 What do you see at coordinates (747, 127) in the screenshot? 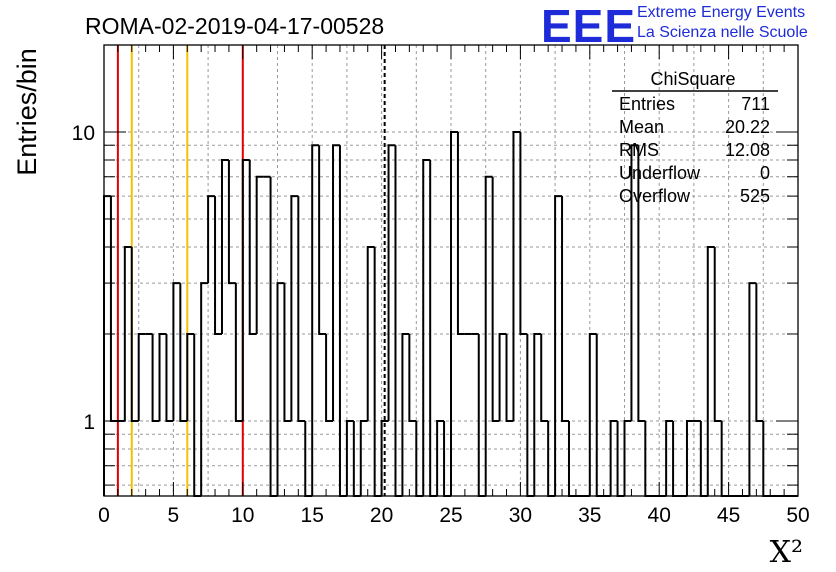
I see `stats-value: 20.22` at bounding box center [747, 127].